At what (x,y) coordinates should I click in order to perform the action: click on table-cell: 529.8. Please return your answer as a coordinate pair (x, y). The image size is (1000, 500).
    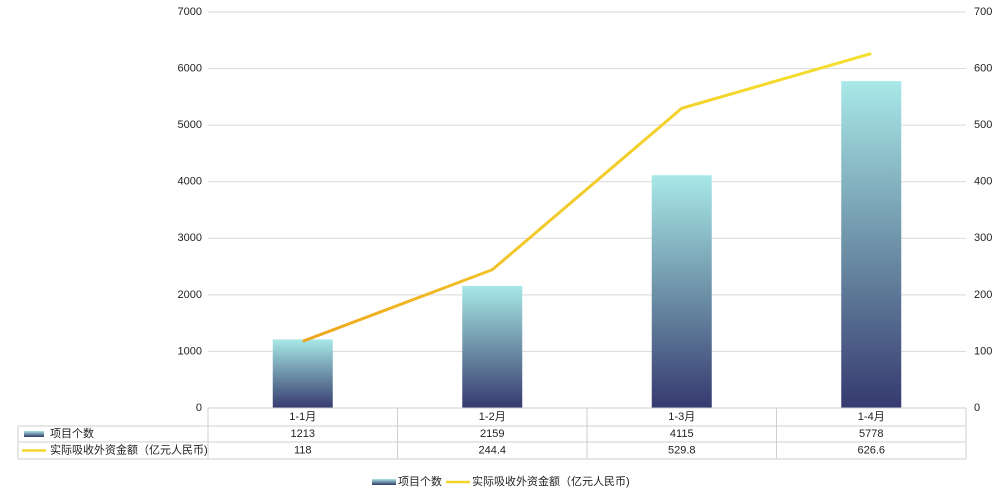
    Looking at the image, I should click on (682, 450).